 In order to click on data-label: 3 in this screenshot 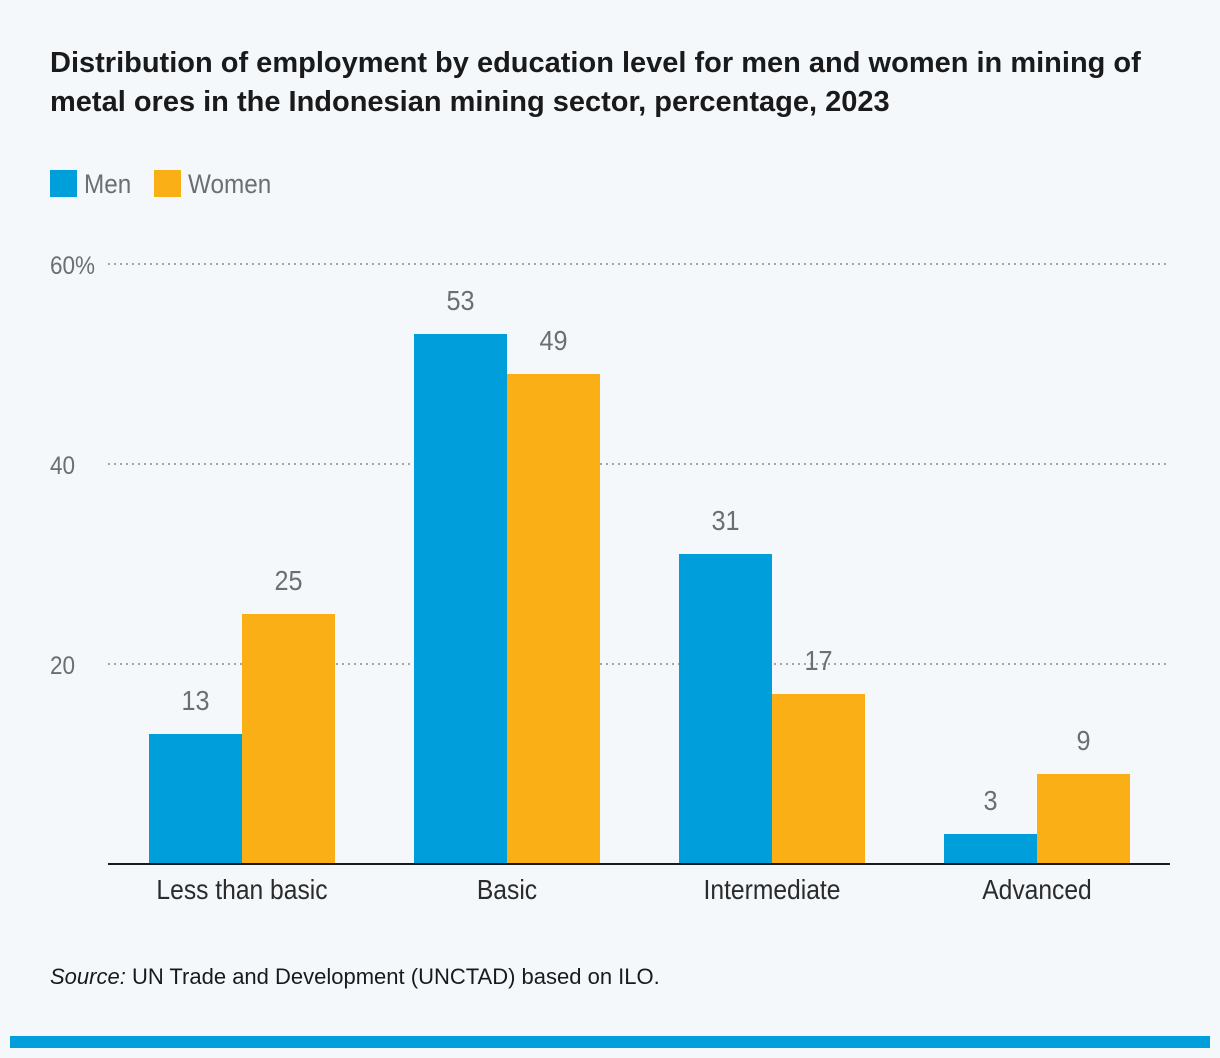, I will do `click(990, 801)`.